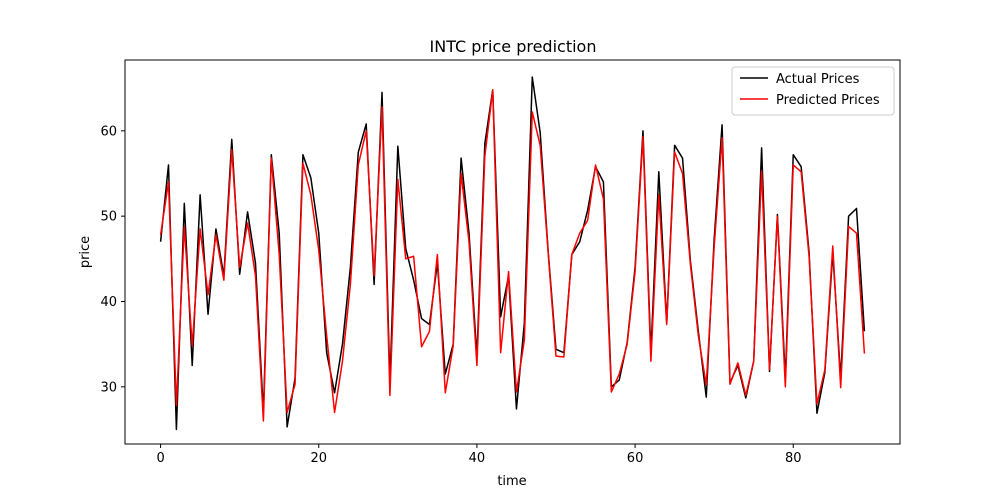 This screenshot has height=500, width=1000. What do you see at coordinates (635, 458) in the screenshot?
I see `x-tick-label: 60` at bounding box center [635, 458].